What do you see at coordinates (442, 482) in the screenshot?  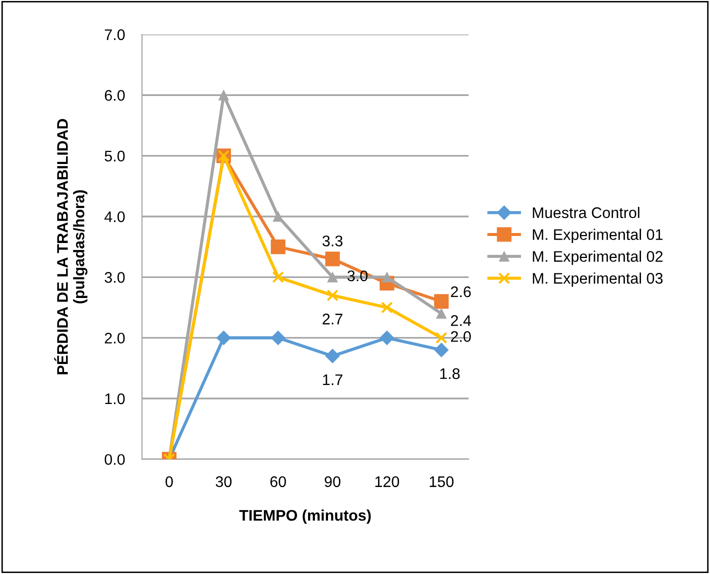 I see `x-tick-label: 150` at bounding box center [442, 482].